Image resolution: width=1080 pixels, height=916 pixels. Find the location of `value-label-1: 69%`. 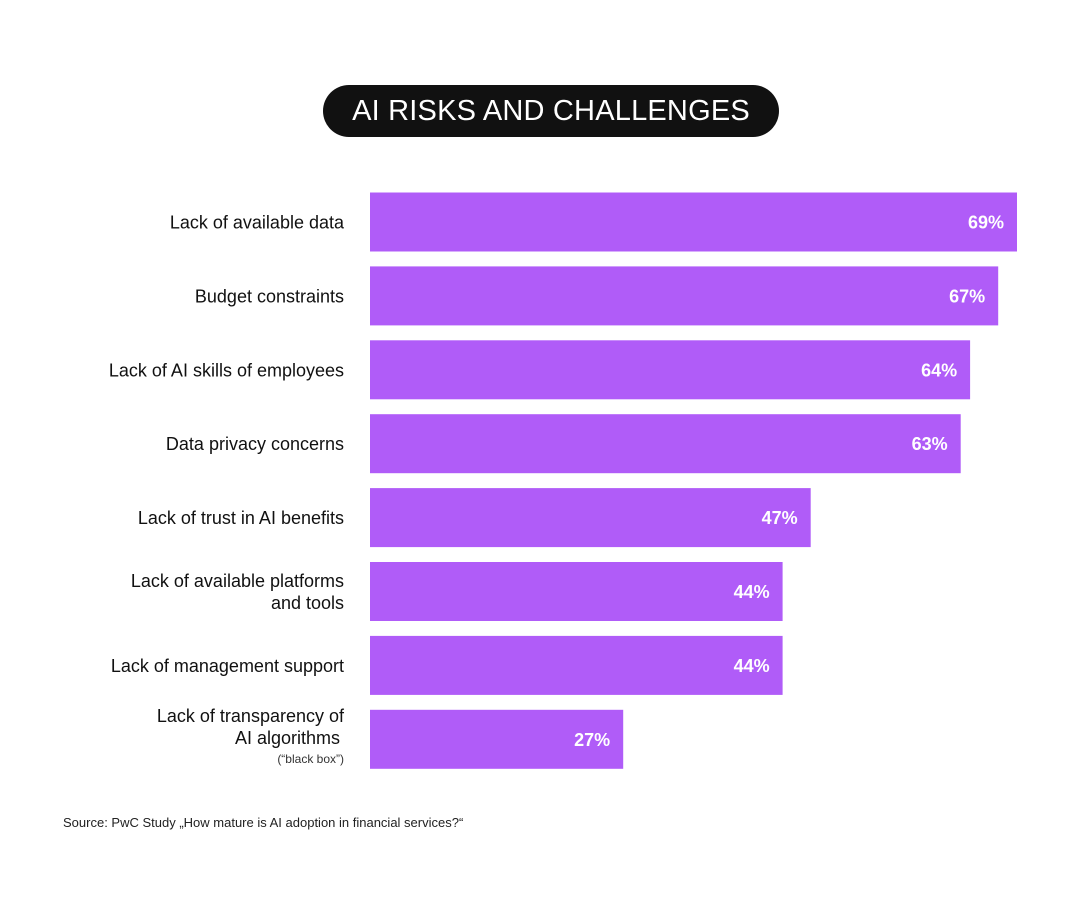

value-label-1: 69% is located at coordinates (986, 223).